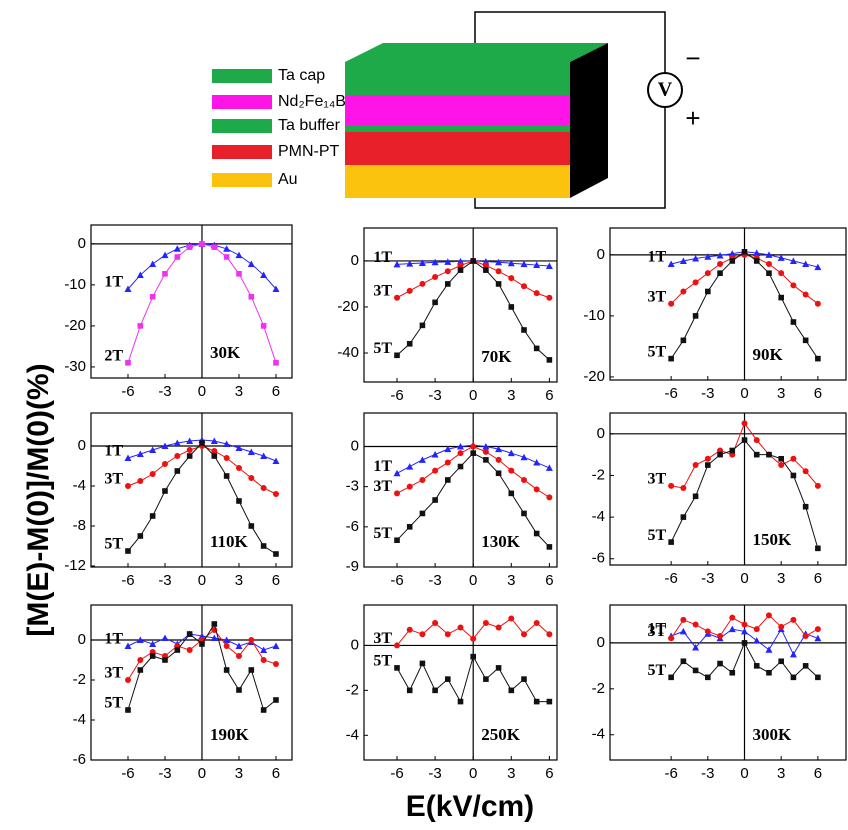  What do you see at coordinates (594, 315) in the screenshot?
I see `y-tick-label: -10` at bounding box center [594, 315].